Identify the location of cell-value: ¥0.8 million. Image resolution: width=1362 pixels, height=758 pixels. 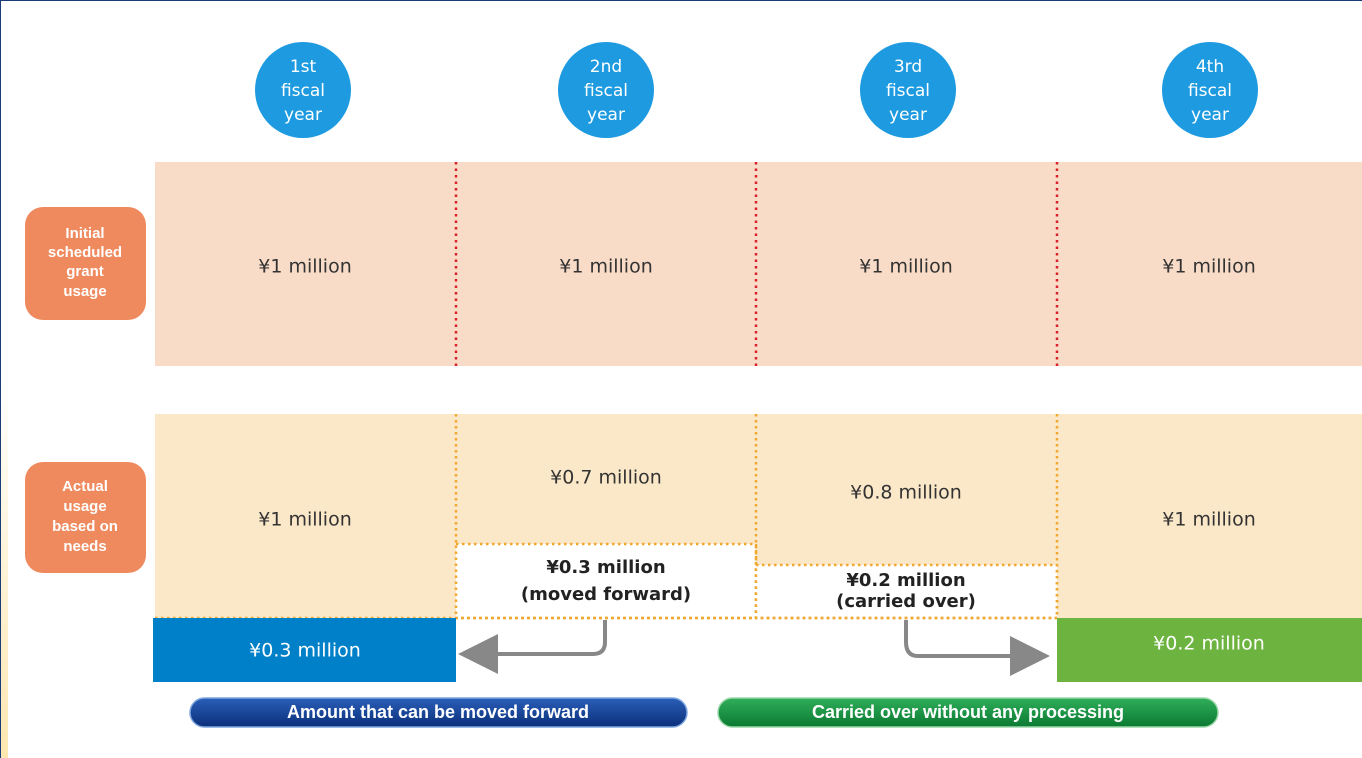
(906, 493).